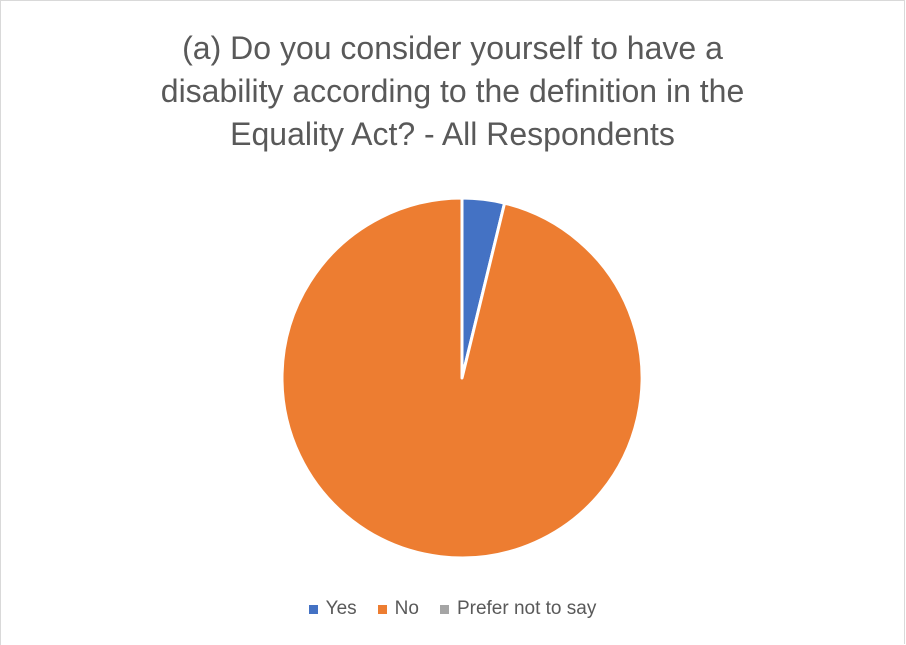 This screenshot has height=645, width=906. I want to click on legend-label-no: No, so click(406, 608).